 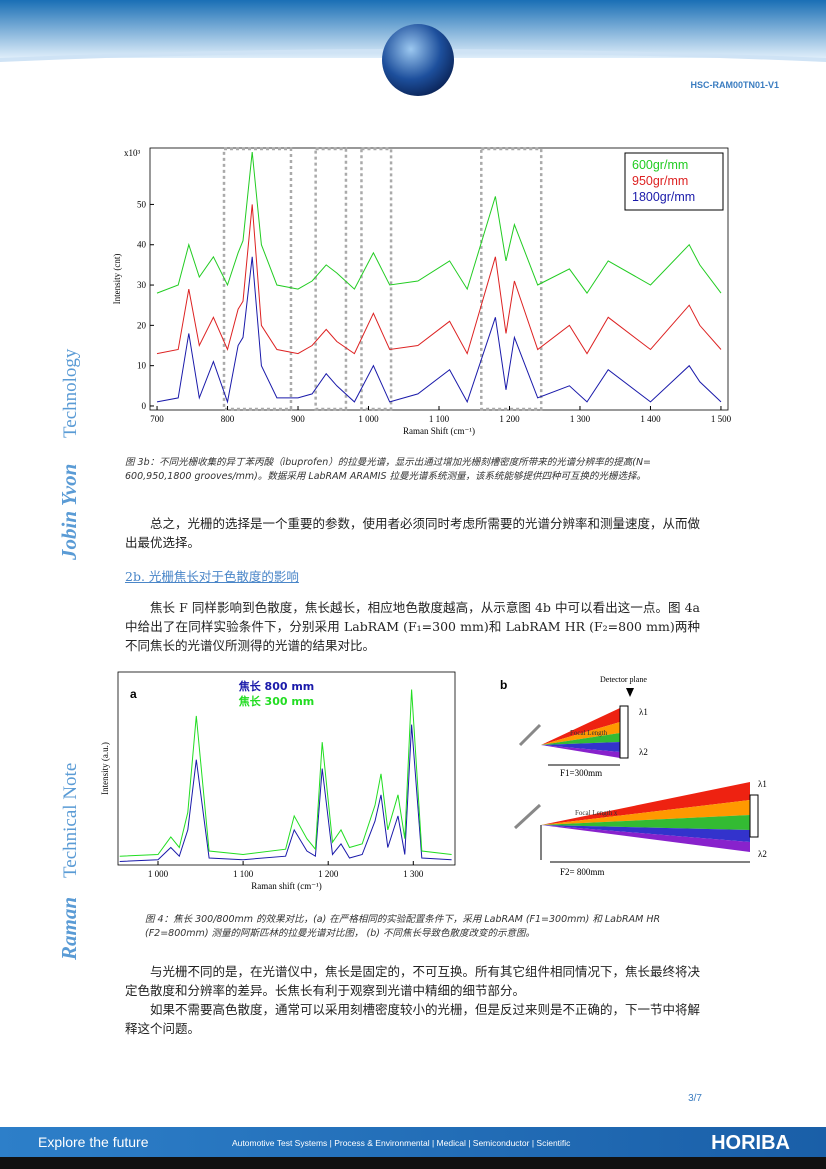 What do you see at coordinates (142, 366) in the screenshot?
I see `y-tick-label: 10` at bounding box center [142, 366].